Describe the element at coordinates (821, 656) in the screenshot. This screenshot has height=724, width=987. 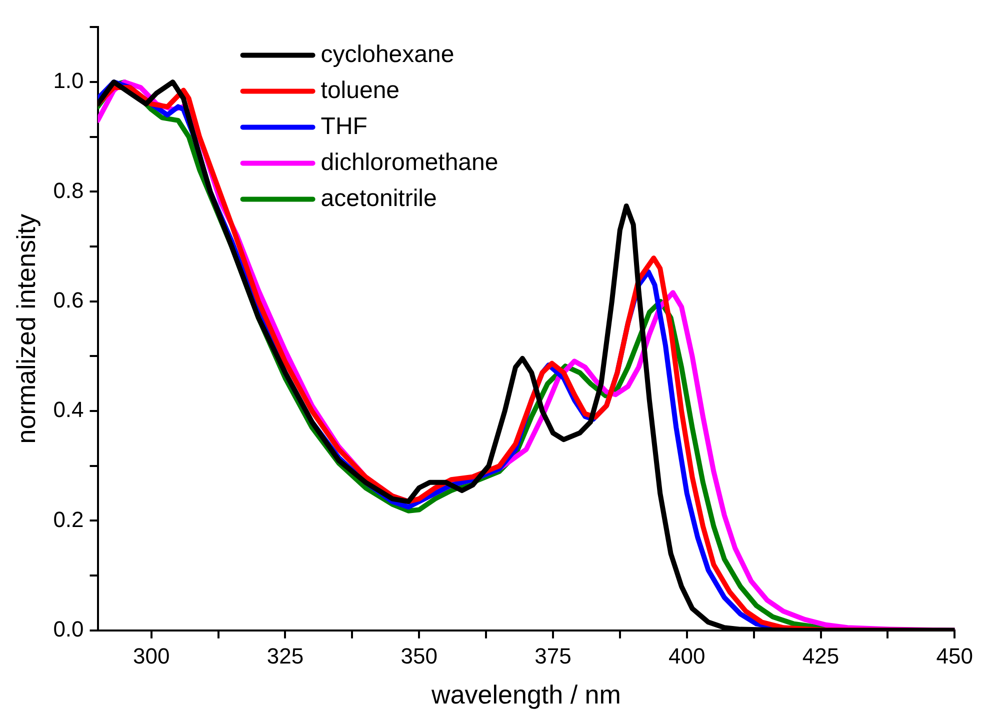
I see `x-tick-label: 425` at that location.